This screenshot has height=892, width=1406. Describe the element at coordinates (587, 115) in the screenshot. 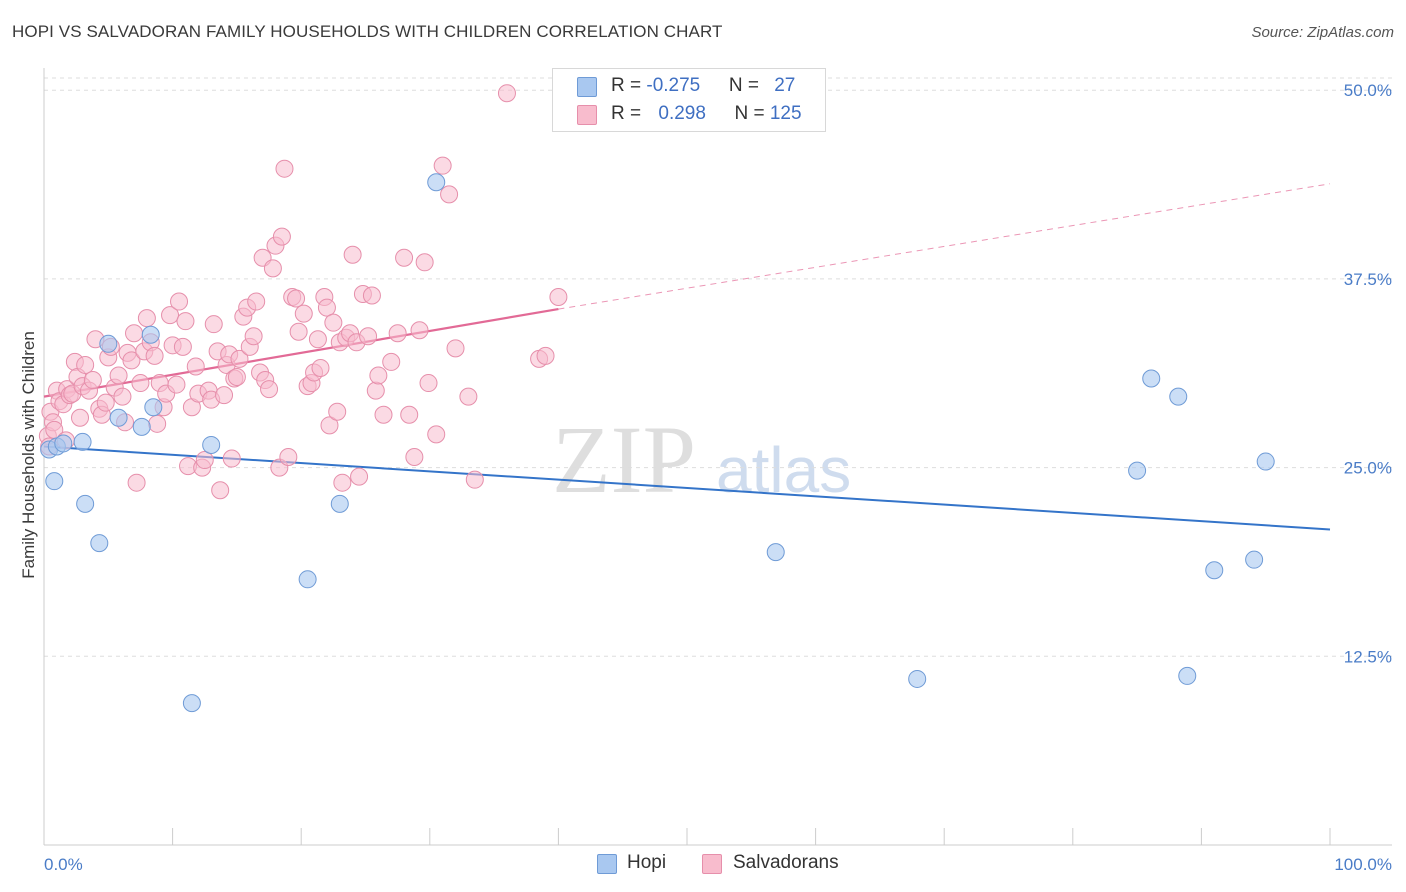

I see `legend-salvadorans-swatch` at that location.